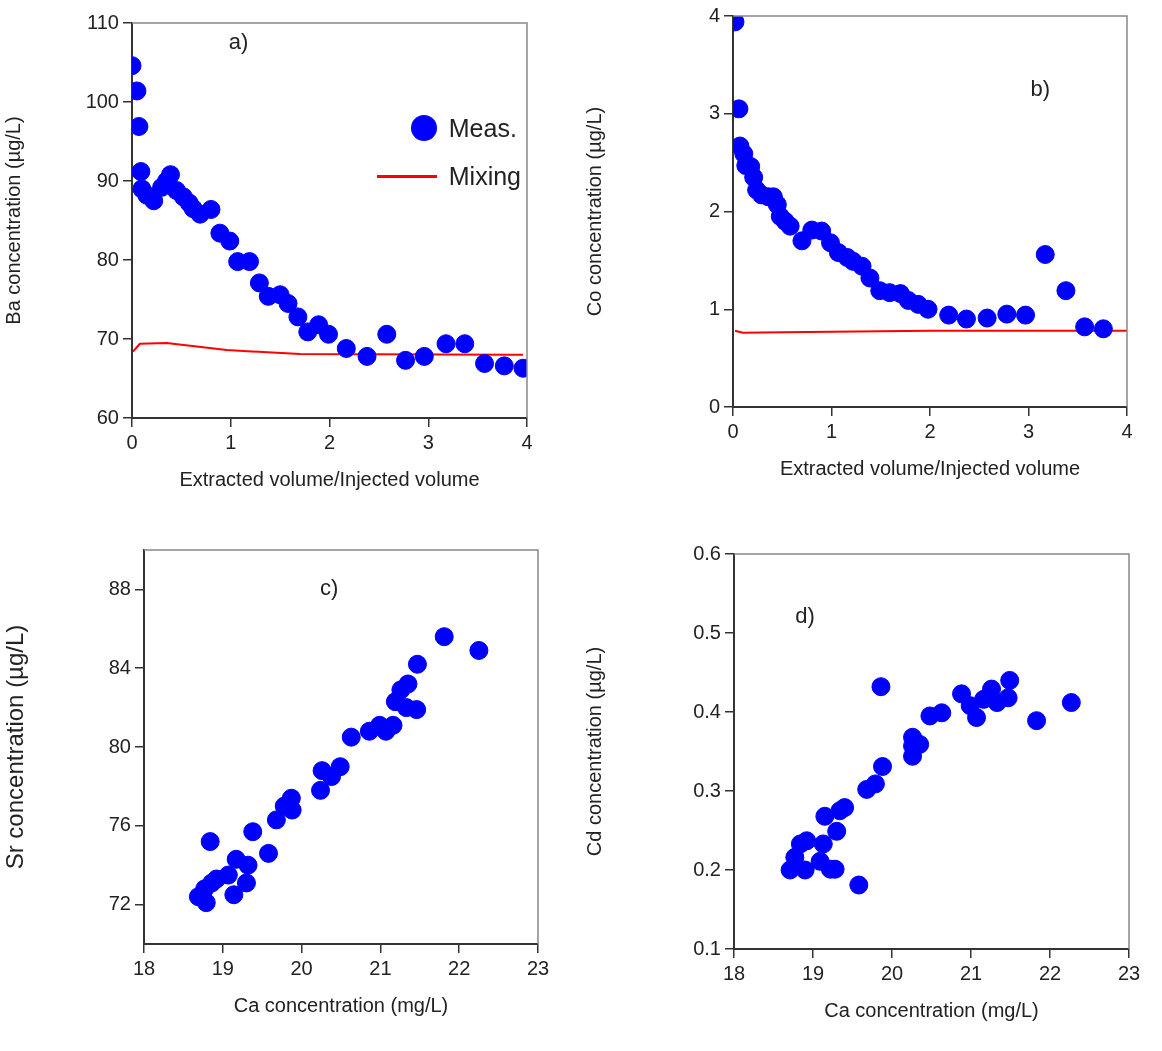 The width and height of the screenshot is (1162, 1051). What do you see at coordinates (714, 307) in the screenshot?
I see `y-tick-label: 1` at bounding box center [714, 307].